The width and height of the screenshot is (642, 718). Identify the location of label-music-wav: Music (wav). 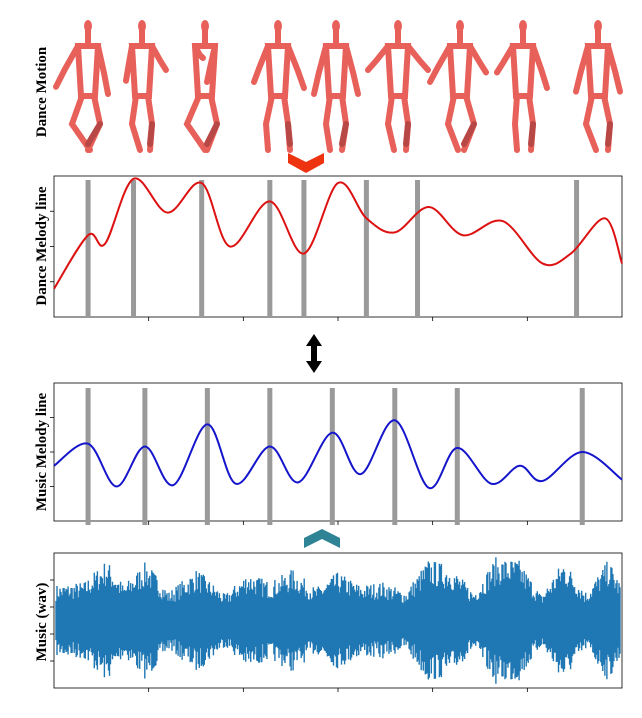
(42, 622).